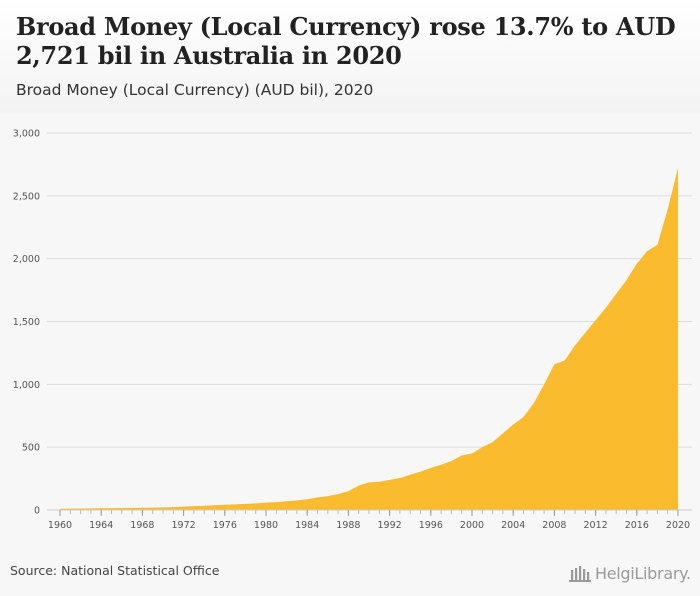  What do you see at coordinates (390, 525) in the screenshot?
I see `x-tick-label: 1992` at bounding box center [390, 525].